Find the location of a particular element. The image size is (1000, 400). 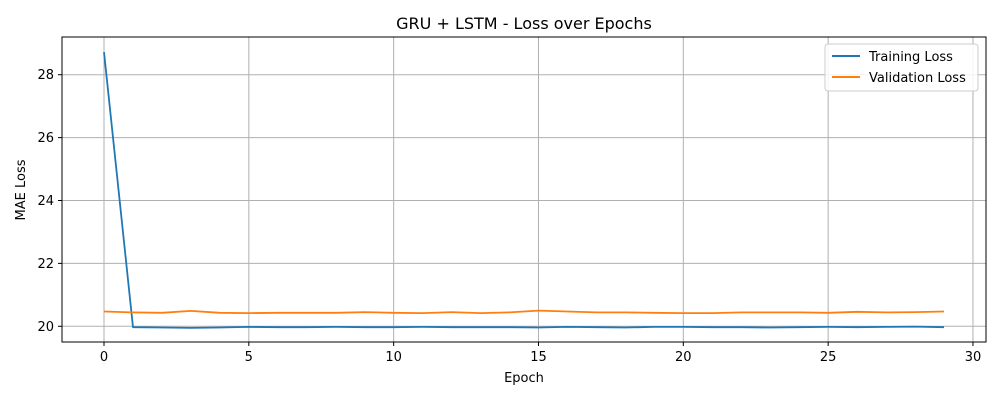

y-tick-label: 22 is located at coordinates (45, 264).